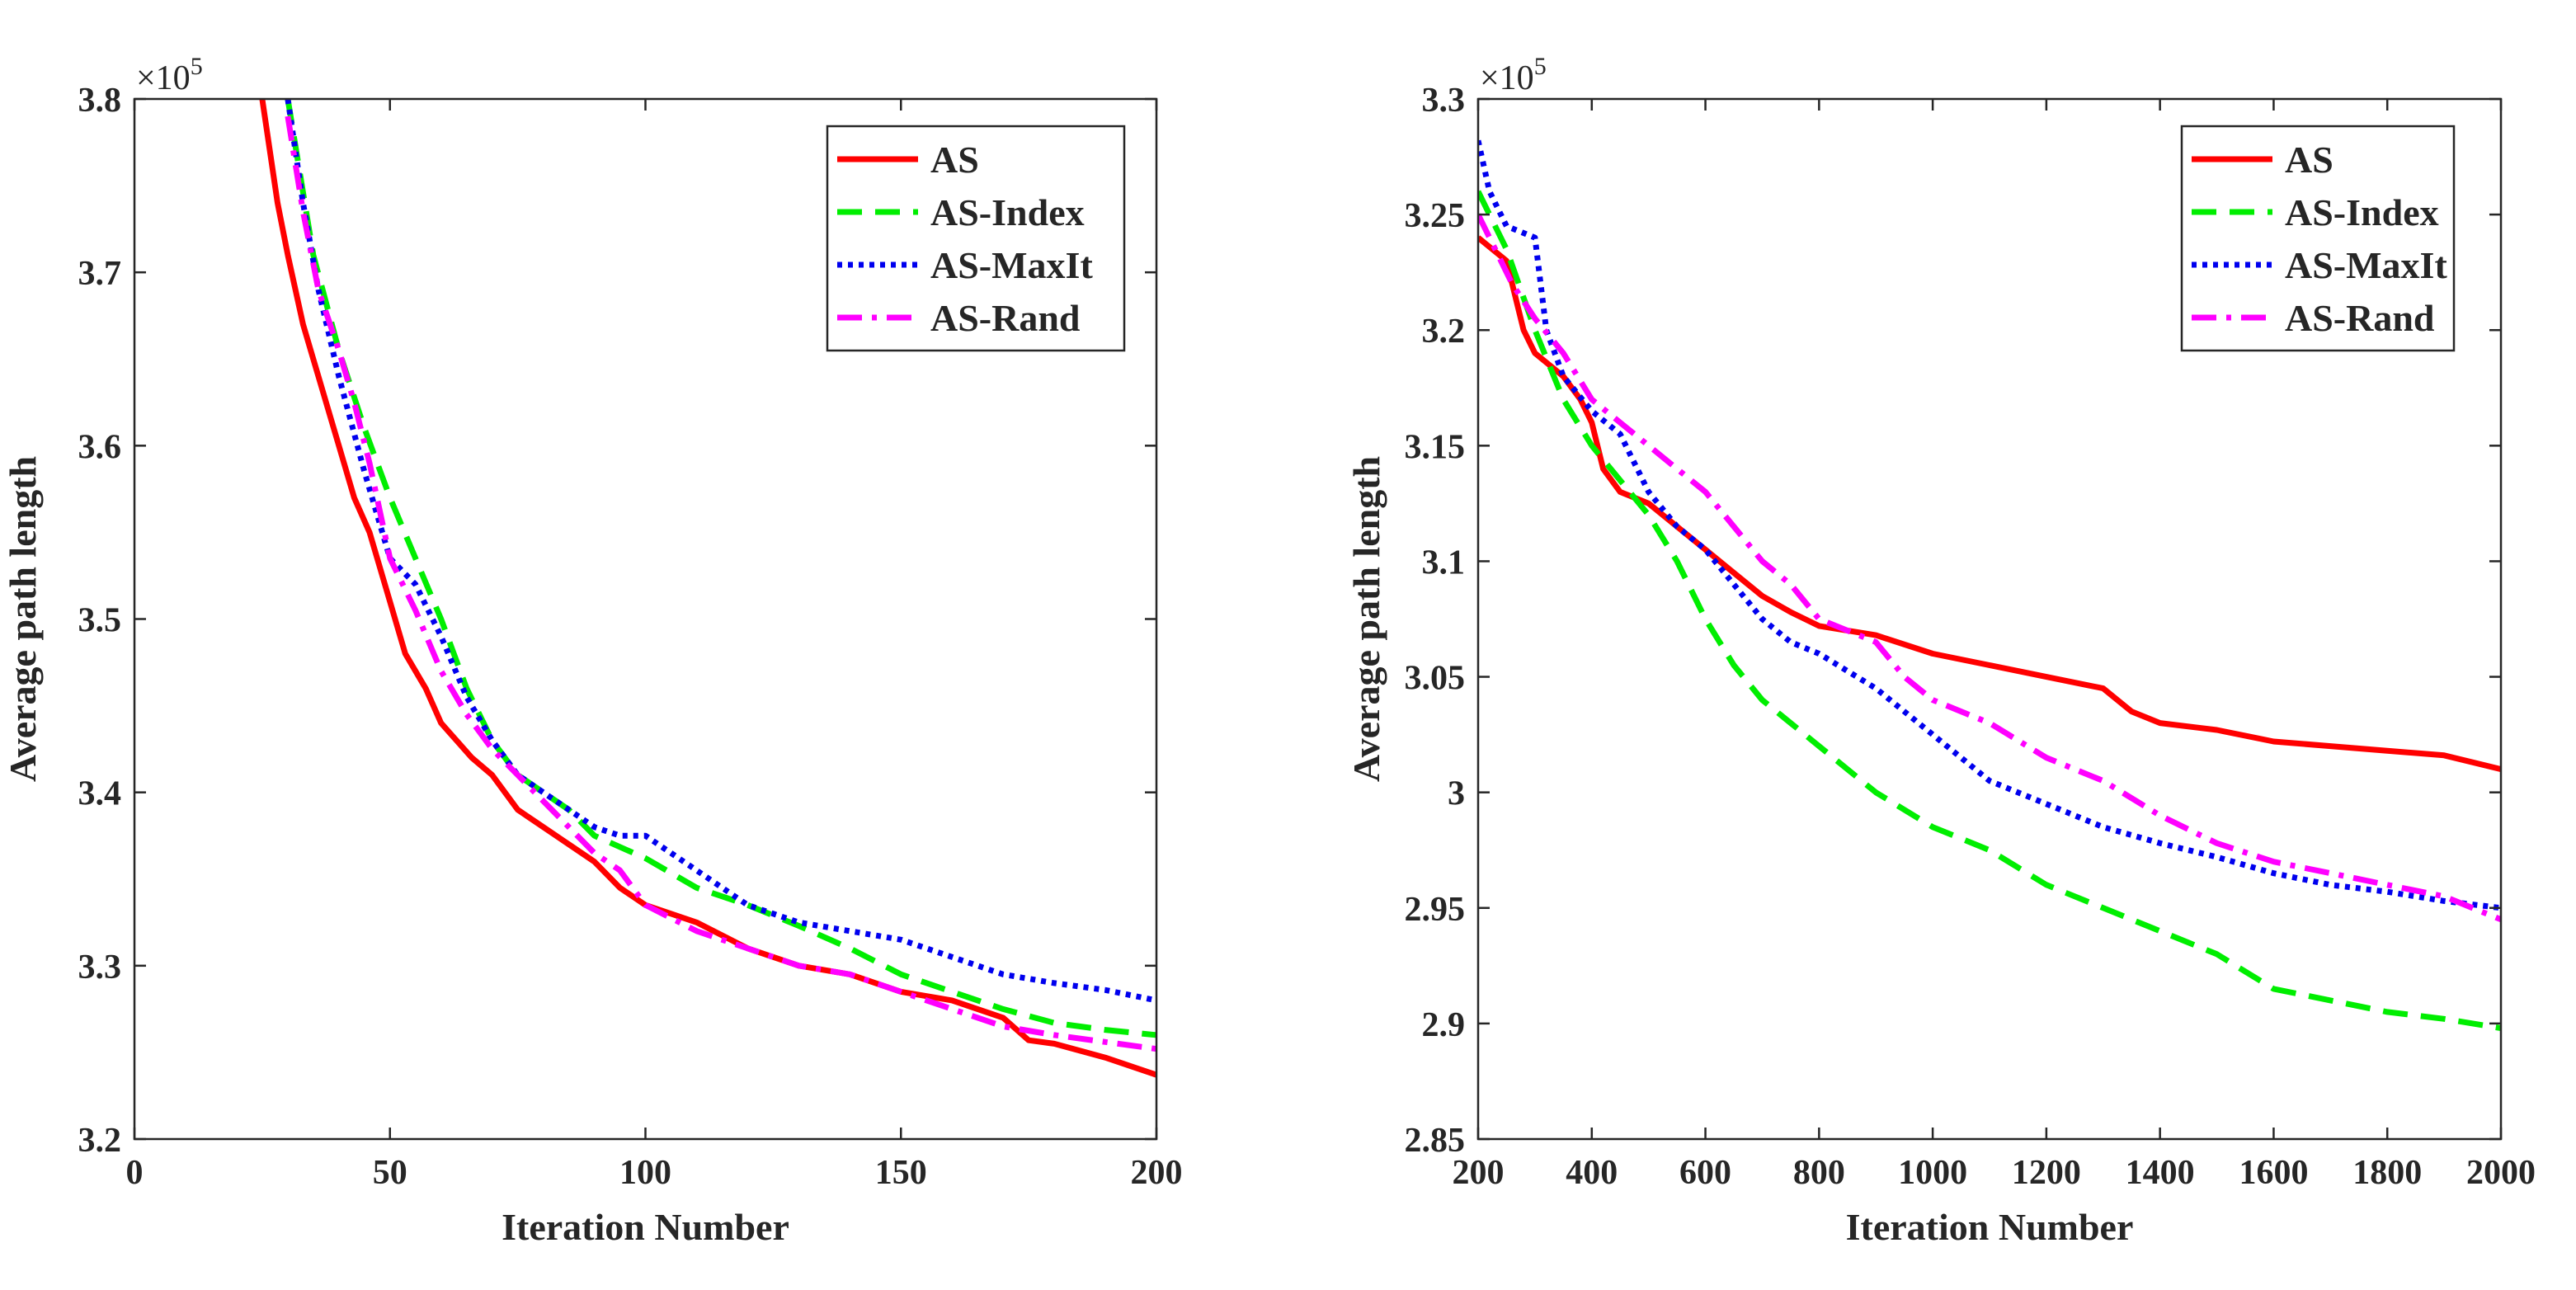  Describe the element at coordinates (2160, 1173) in the screenshot. I see `right-xtick-label: 1400` at that location.